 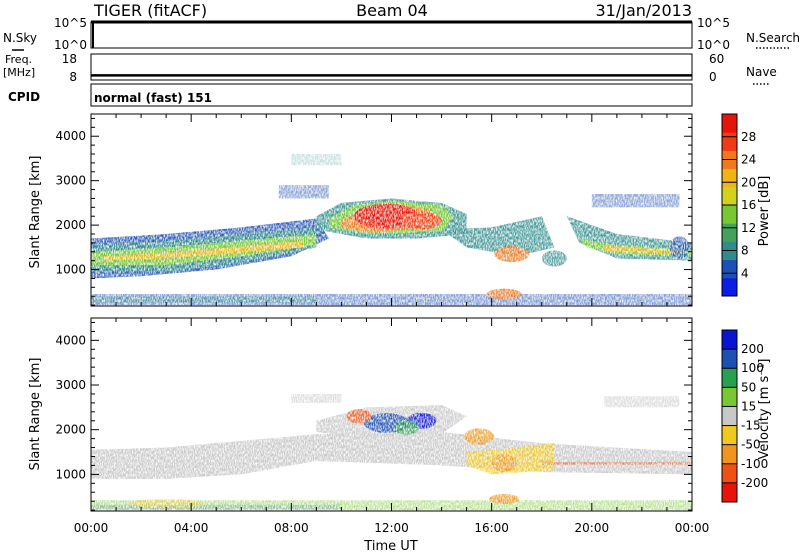 I want to click on freq-strip: Freq. [MHz] 18 8 60 0 Nave, so click(x=390, y=68).